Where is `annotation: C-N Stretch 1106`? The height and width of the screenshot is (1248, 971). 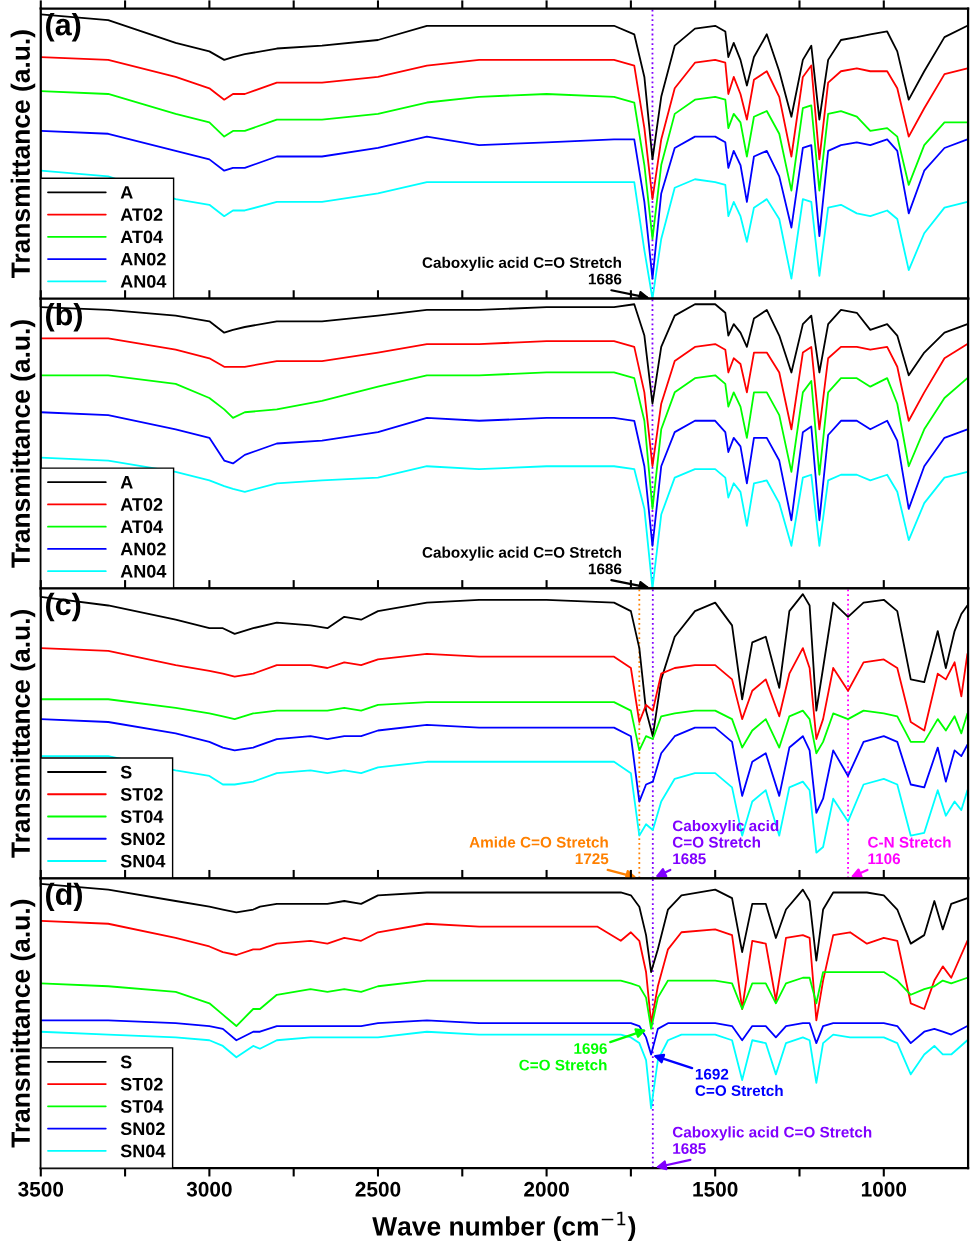
annotation: C-N Stretch 1106 is located at coordinates (909, 850).